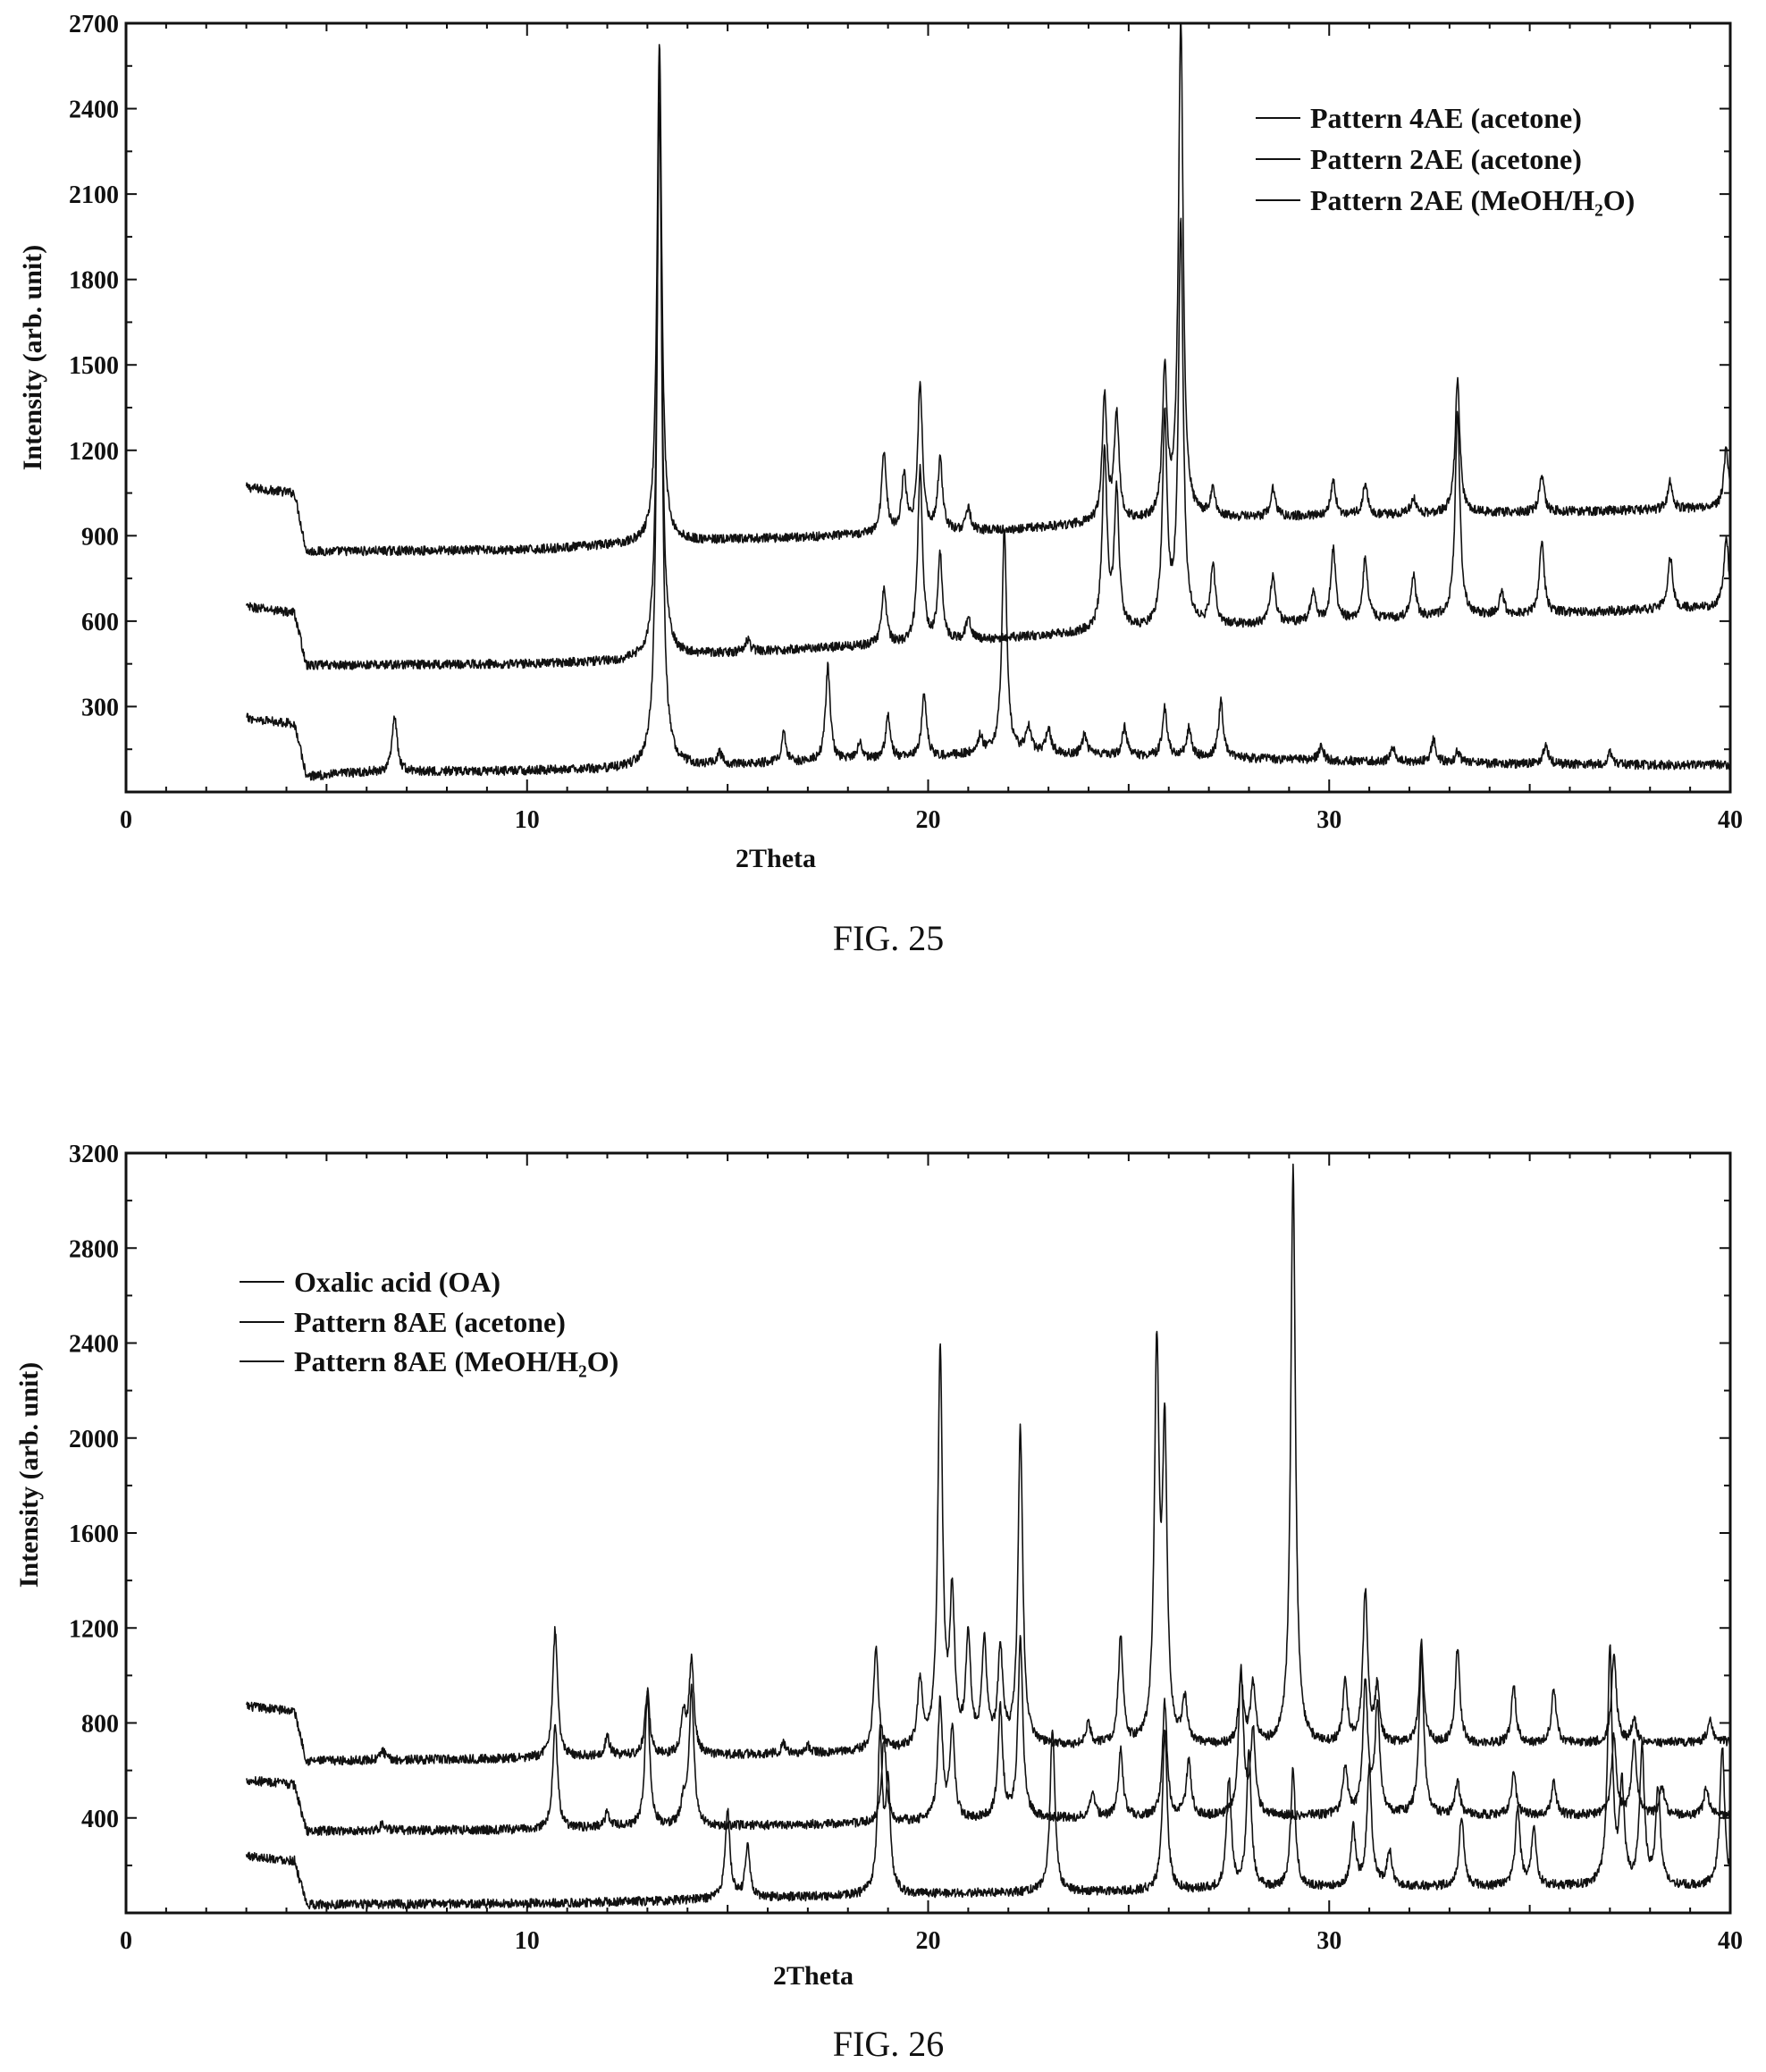 This screenshot has width=1766, height=2072. What do you see at coordinates (100, 1820) in the screenshot?
I see `y-tick-label: 400` at bounding box center [100, 1820].